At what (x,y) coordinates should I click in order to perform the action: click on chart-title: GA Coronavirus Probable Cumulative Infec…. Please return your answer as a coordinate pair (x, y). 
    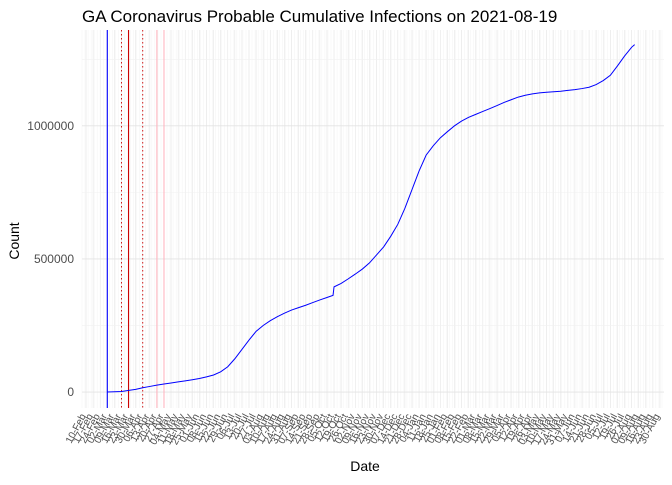
    Looking at the image, I should click on (319, 16).